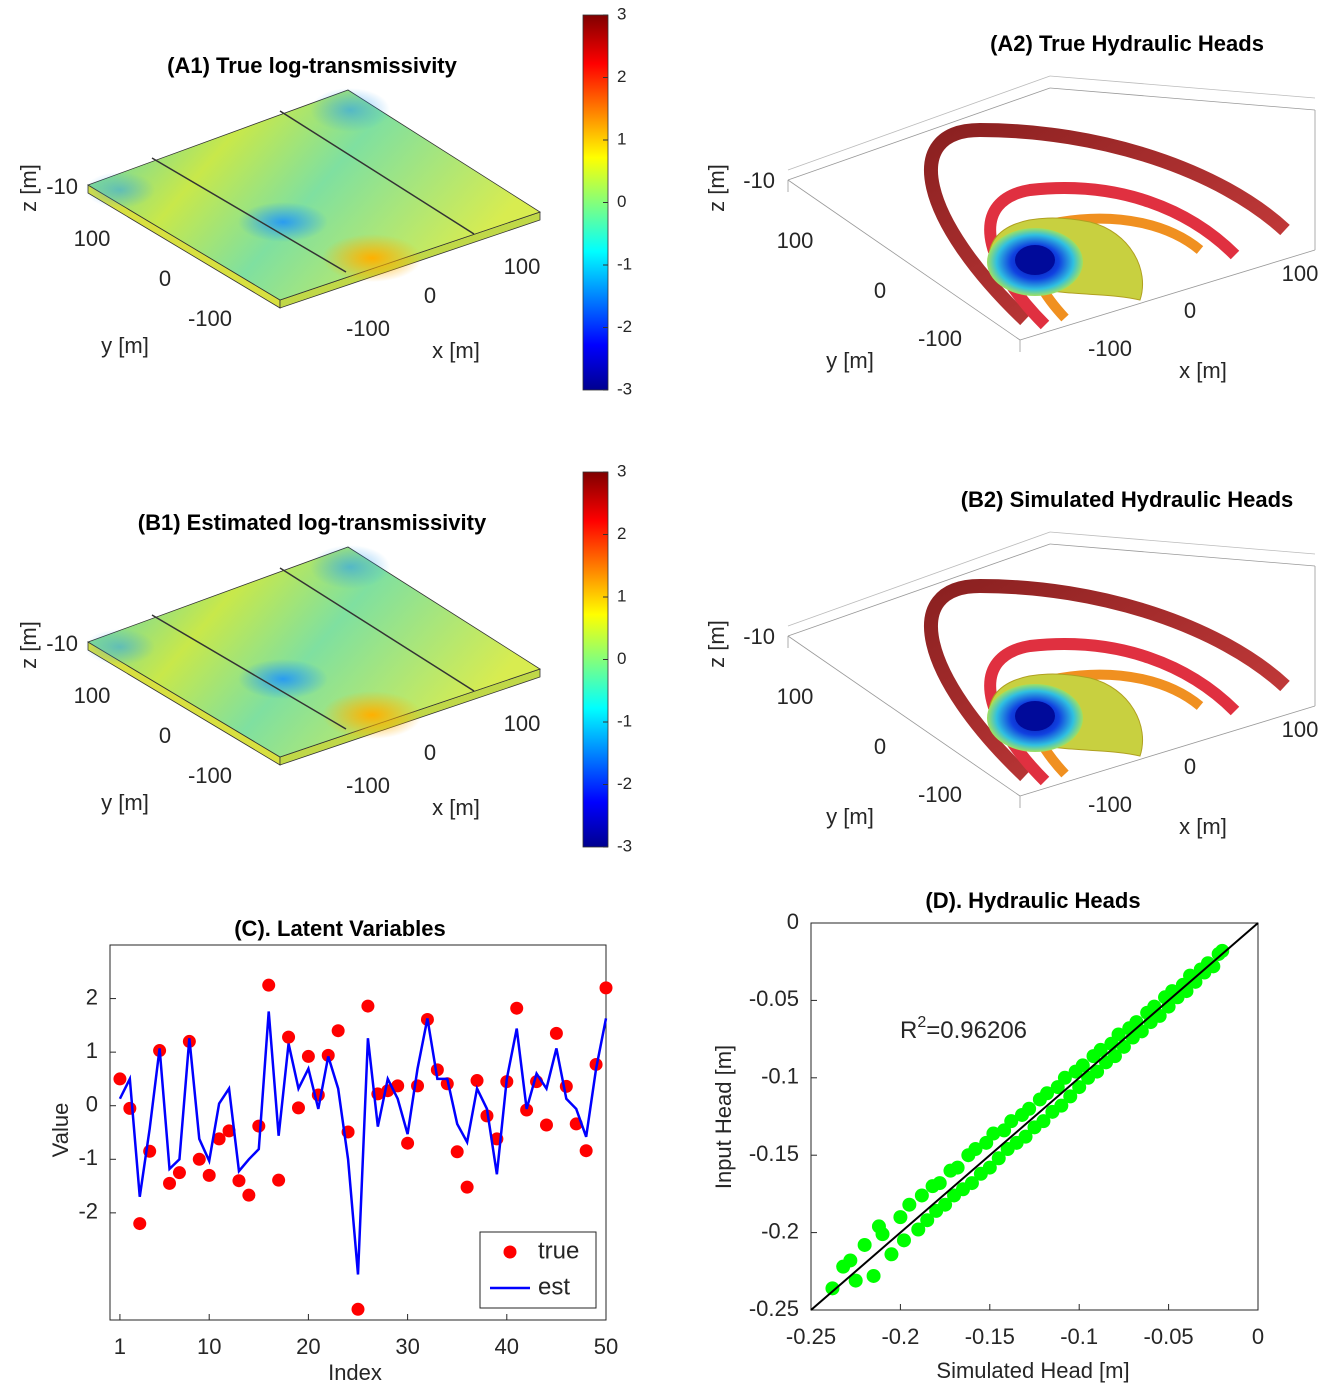 This screenshot has height=1388, width=1327. What do you see at coordinates (1127, 499) in the screenshot?
I see `panel-title: (B2) Simulated Hydraulic Heads` at bounding box center [1127, 499].